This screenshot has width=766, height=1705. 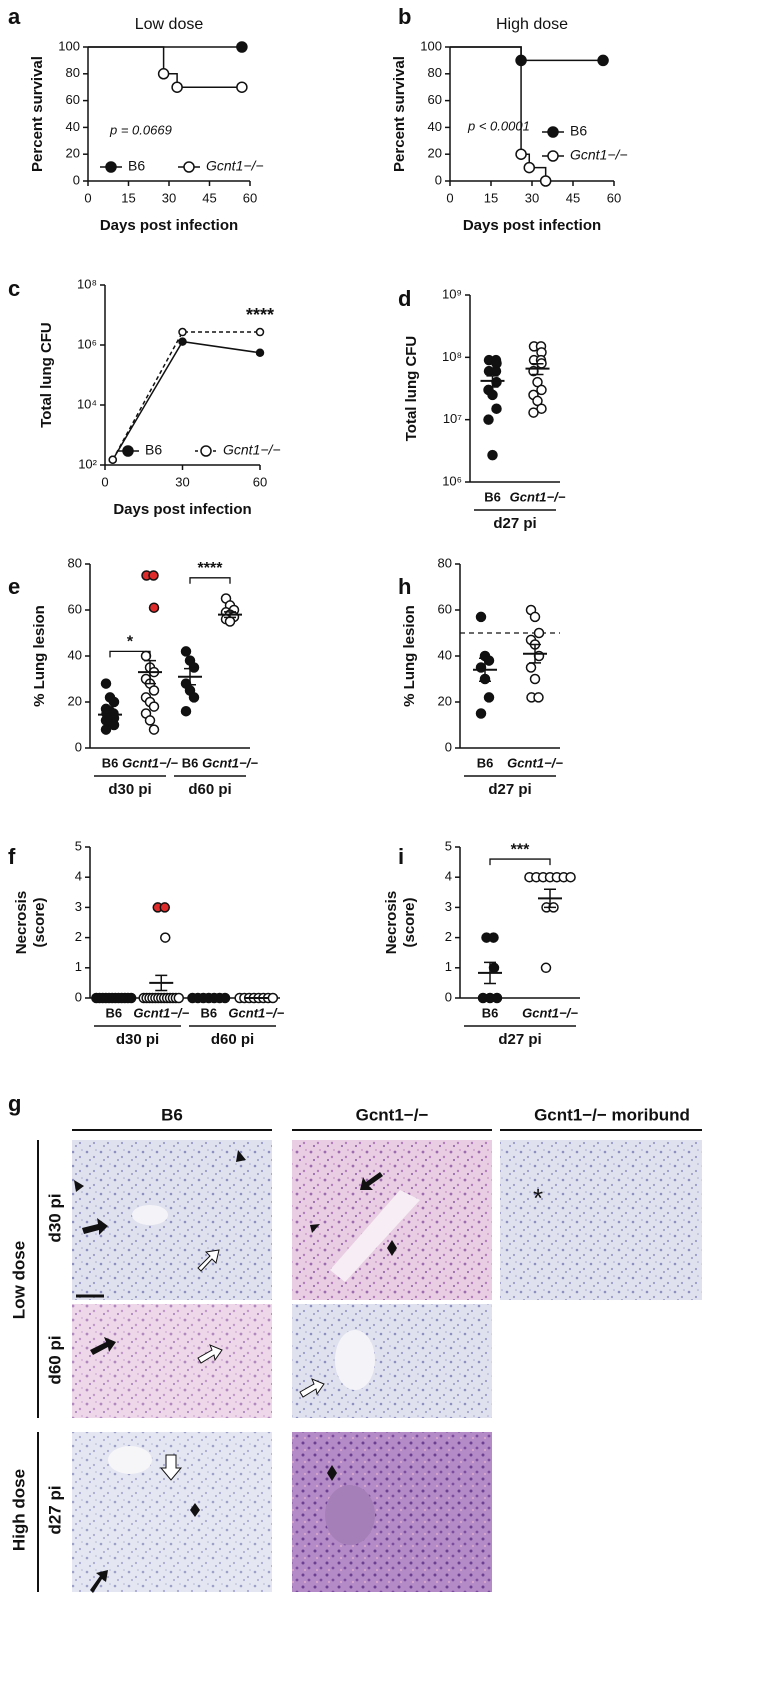 I want to click on annotation: p = 0.0669, so click(x=140, y=129).